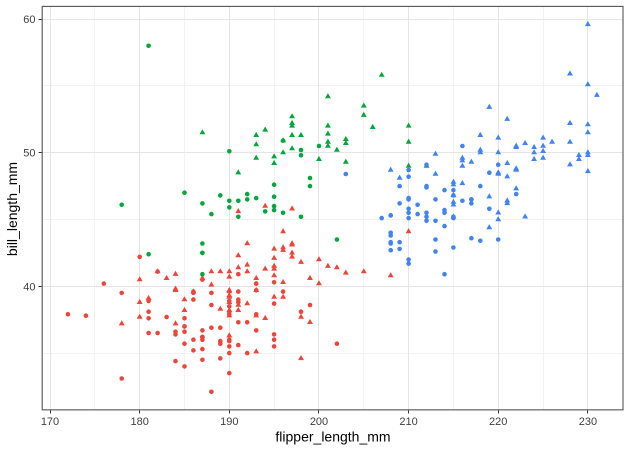  Describe the element at coordinates (319, 422) in the screenshot. I see `svg-text: 200` at that location.